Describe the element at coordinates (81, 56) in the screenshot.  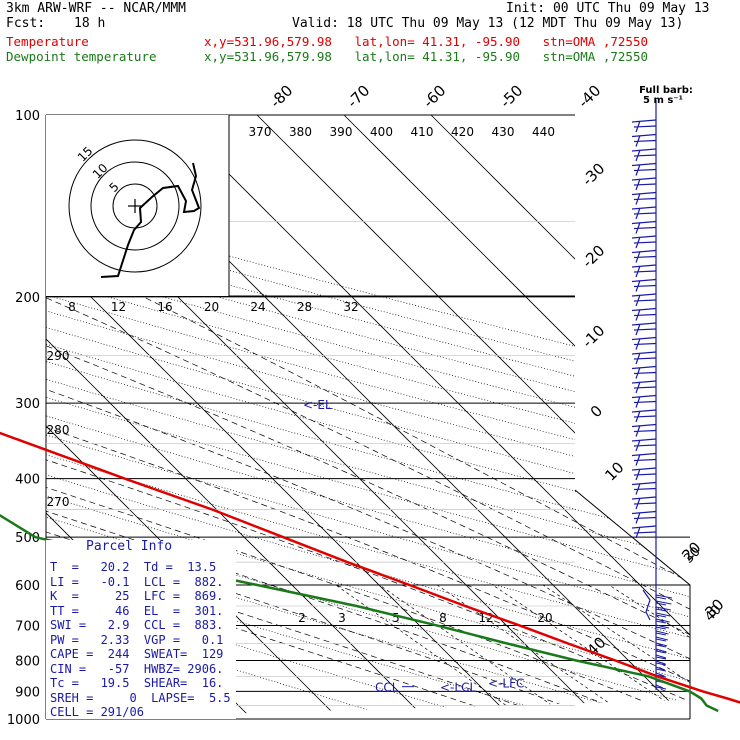
I see `dewpoint-legend-label: Dewpoint temperature` at that location.